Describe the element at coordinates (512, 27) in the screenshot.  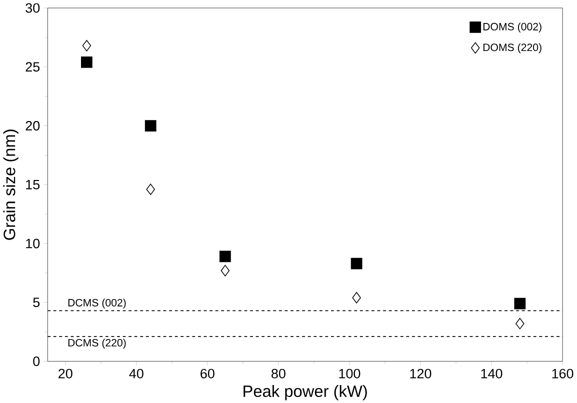
I see `legend-label: DOMS (002)` at that location.